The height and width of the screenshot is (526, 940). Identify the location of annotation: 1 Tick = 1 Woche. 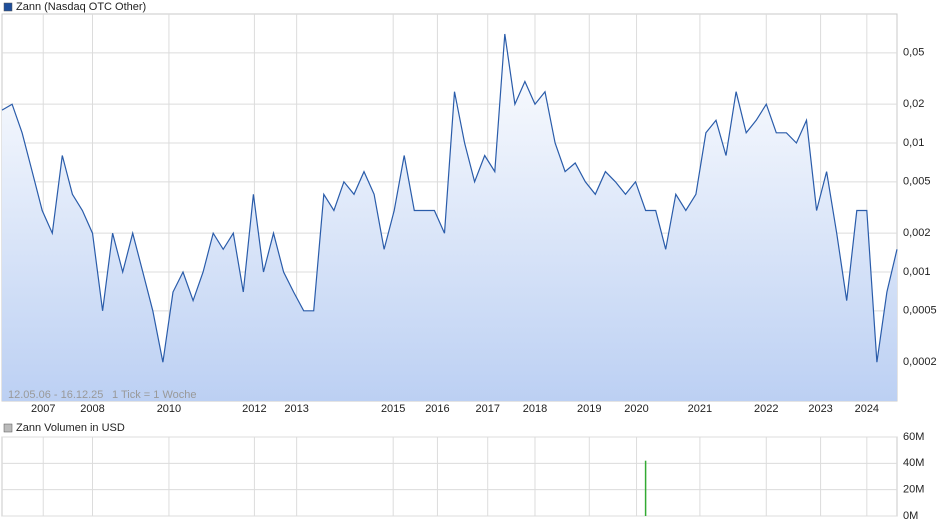
(154, 395).